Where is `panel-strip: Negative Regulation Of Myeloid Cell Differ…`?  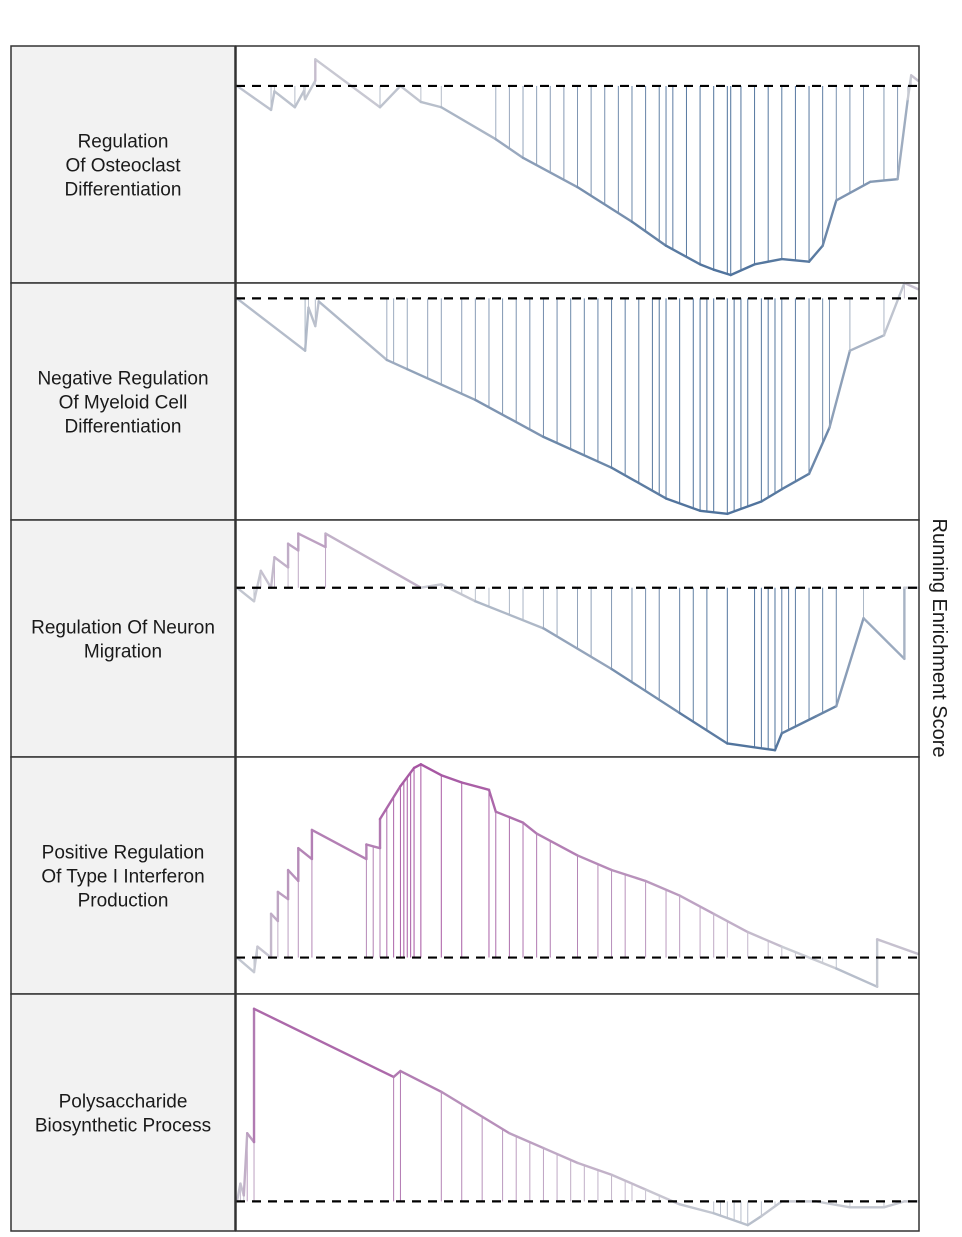 panel-strip: Negative Regulation Of Myeloid Cell Differ… is located at coordinates (123, 401).